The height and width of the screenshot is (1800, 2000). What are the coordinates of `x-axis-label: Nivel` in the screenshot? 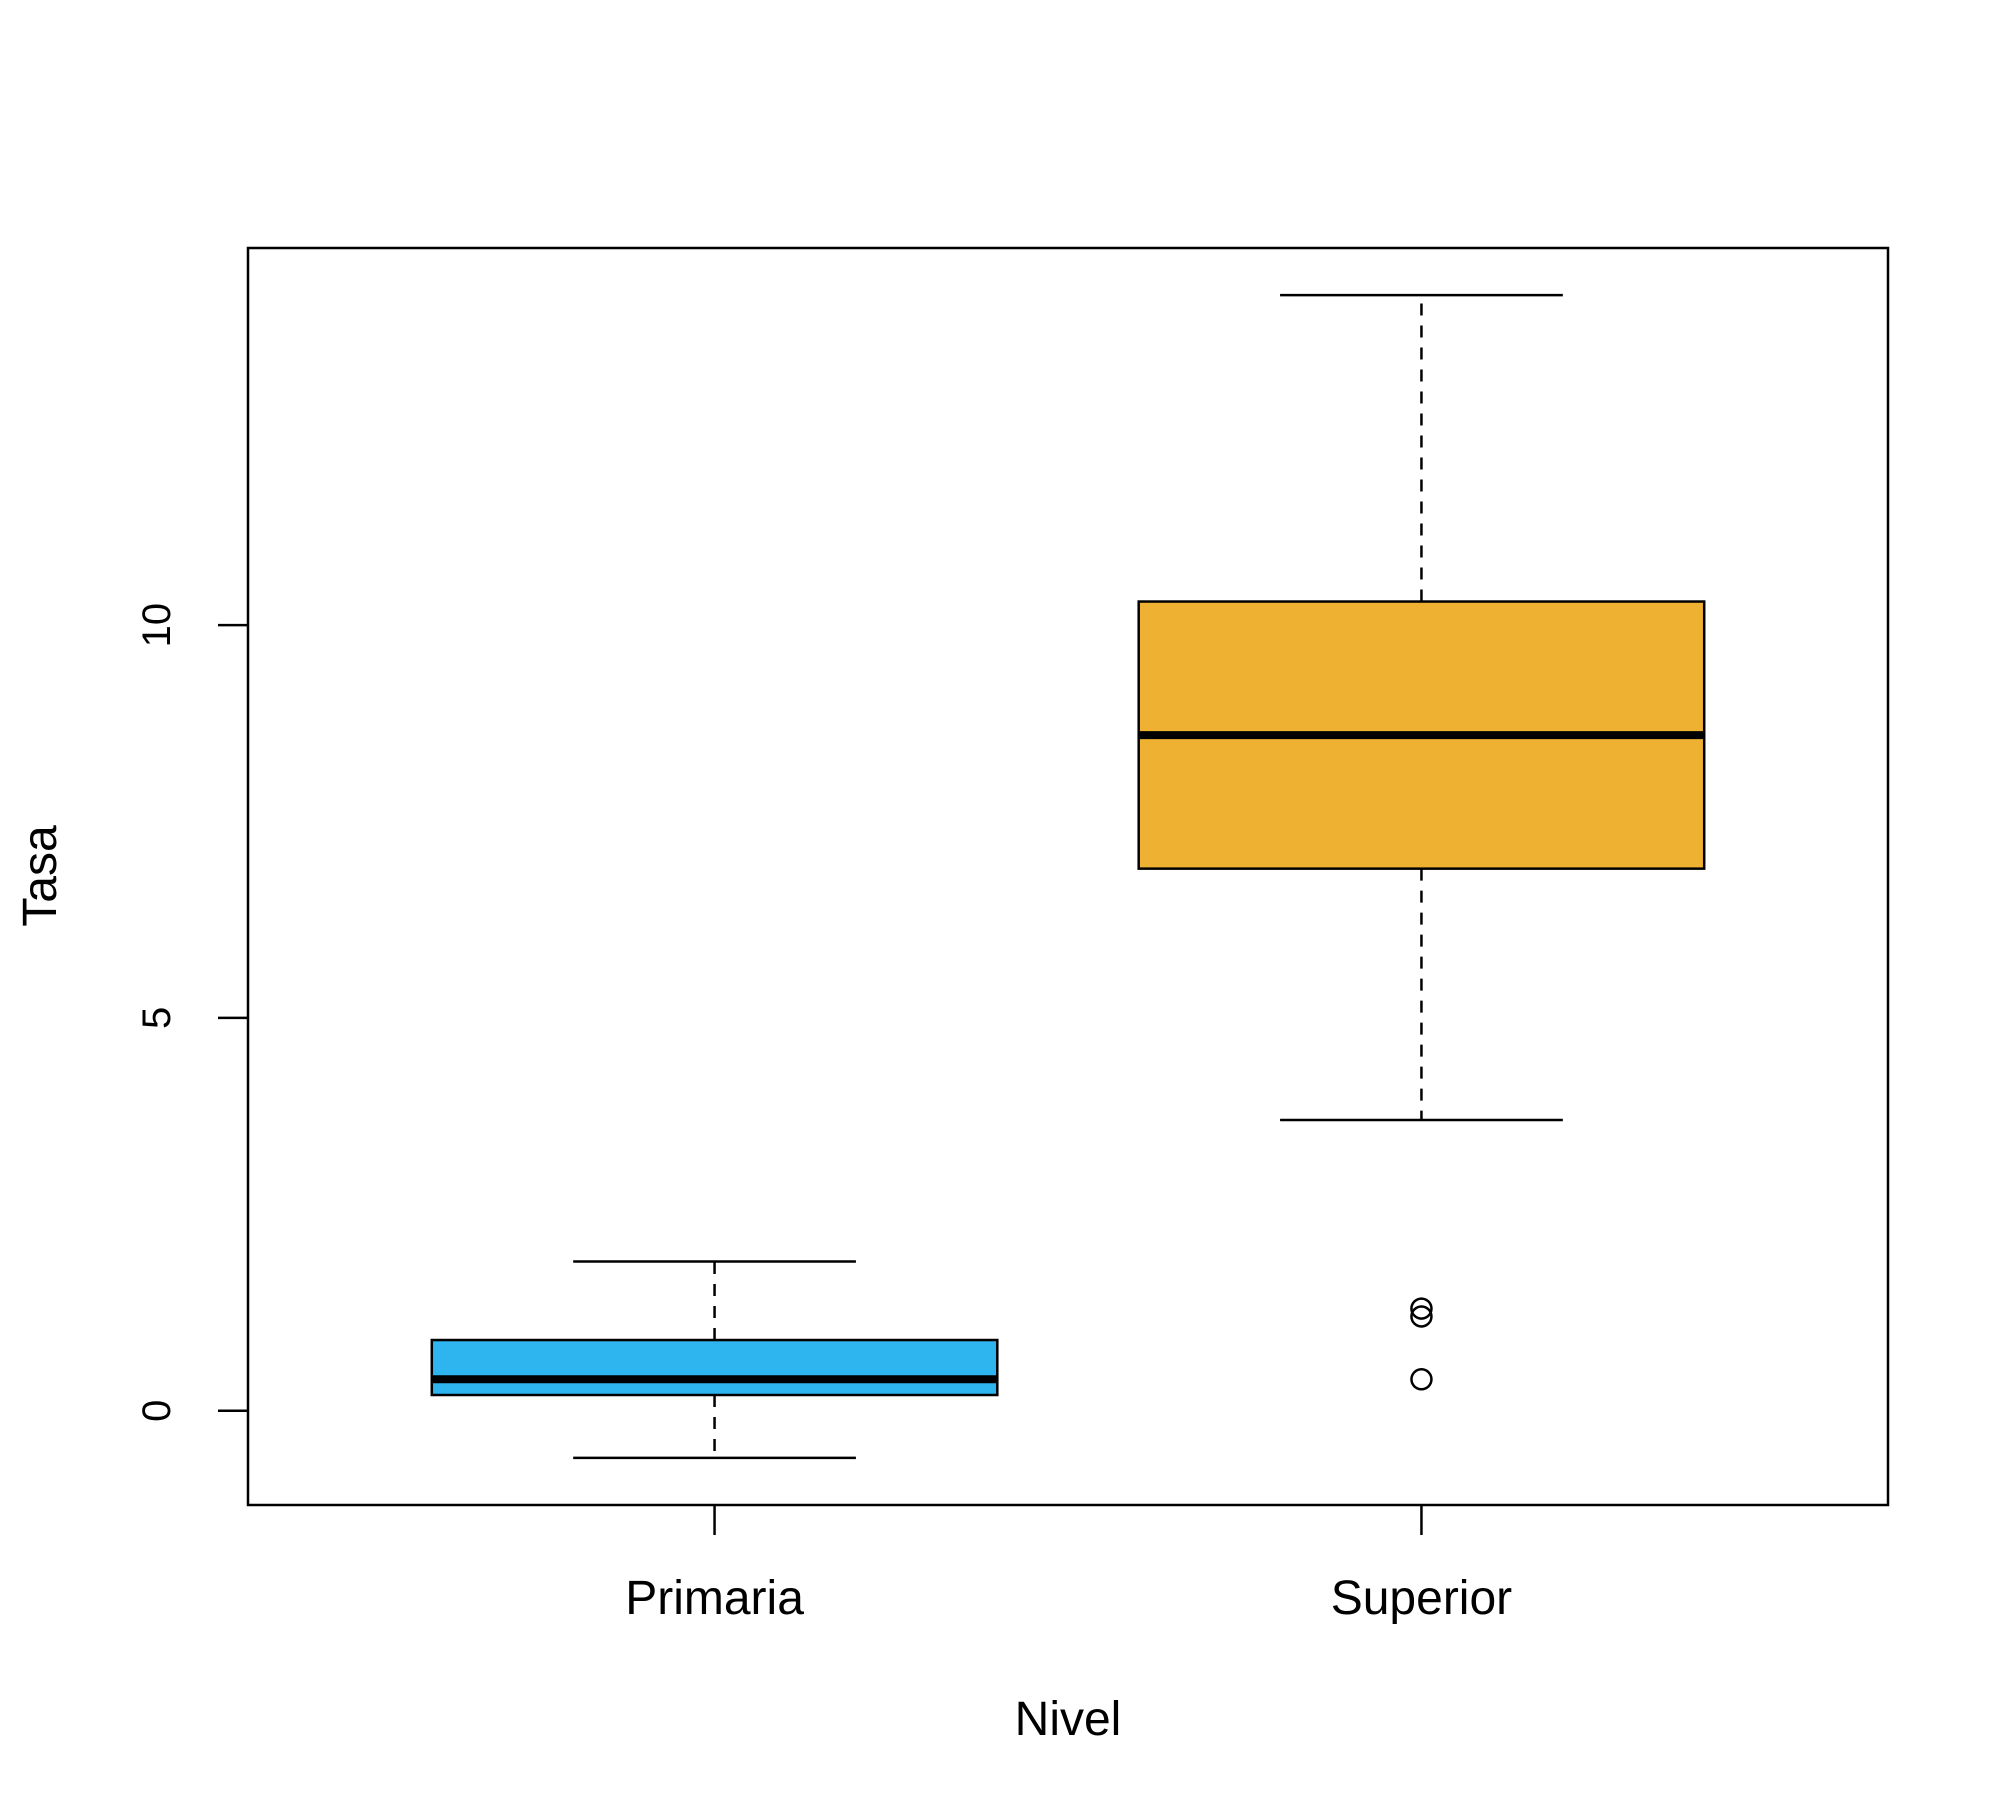 It's located at (1068, 1719).